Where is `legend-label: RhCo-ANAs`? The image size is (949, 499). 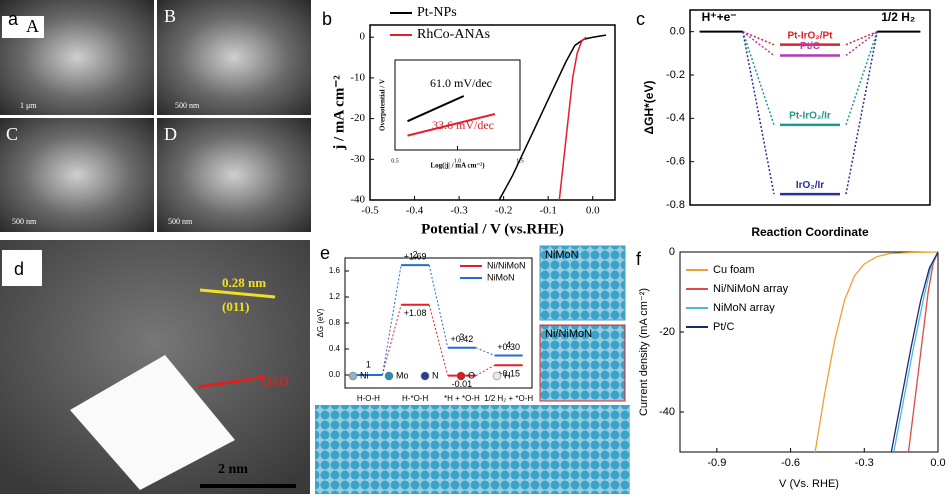
legend-label: RhCo-ANAs is located at coordinates (453, 34).